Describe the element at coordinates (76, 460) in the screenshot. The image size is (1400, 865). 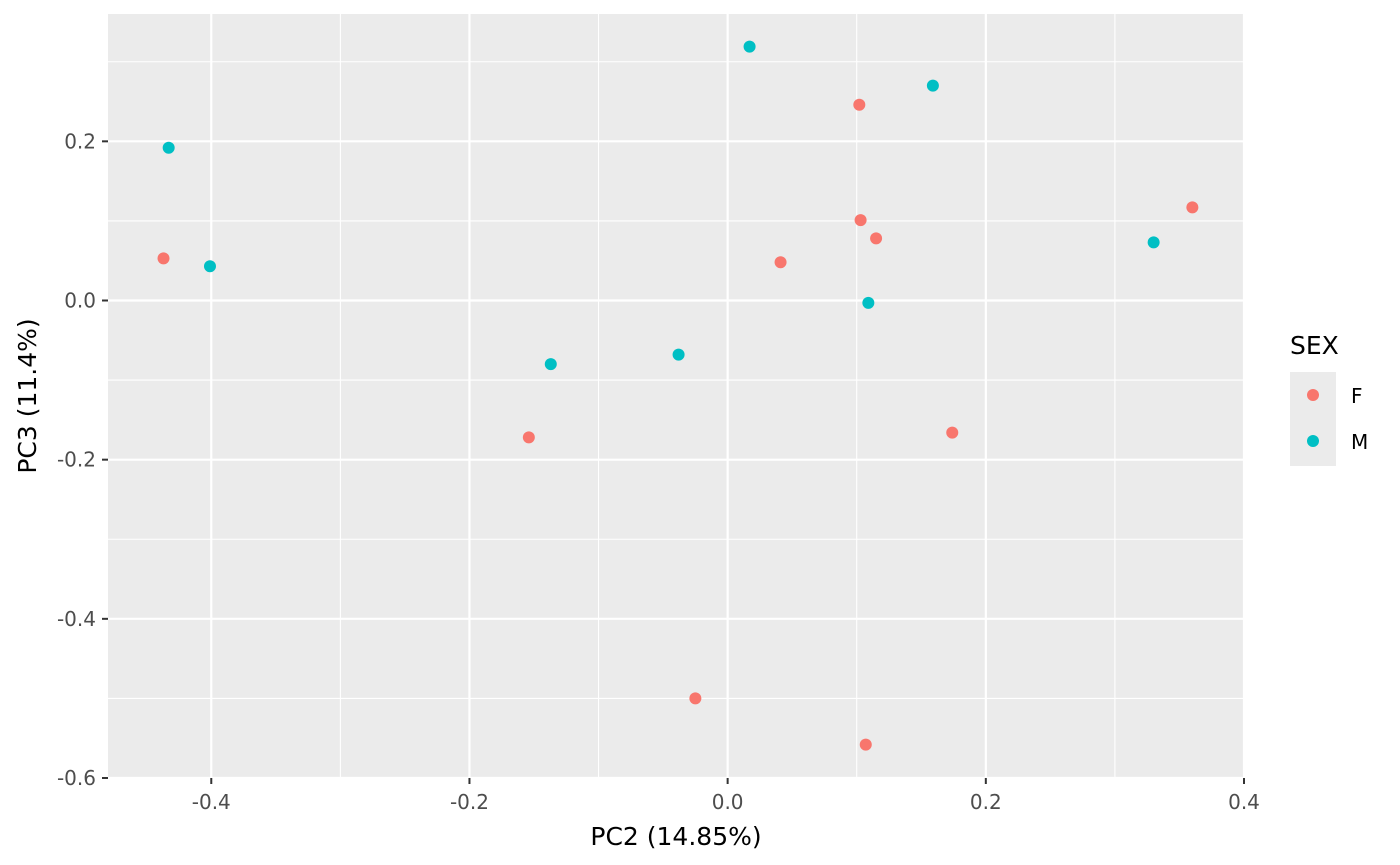
I see `y-tick-label: -0.2` at that location.